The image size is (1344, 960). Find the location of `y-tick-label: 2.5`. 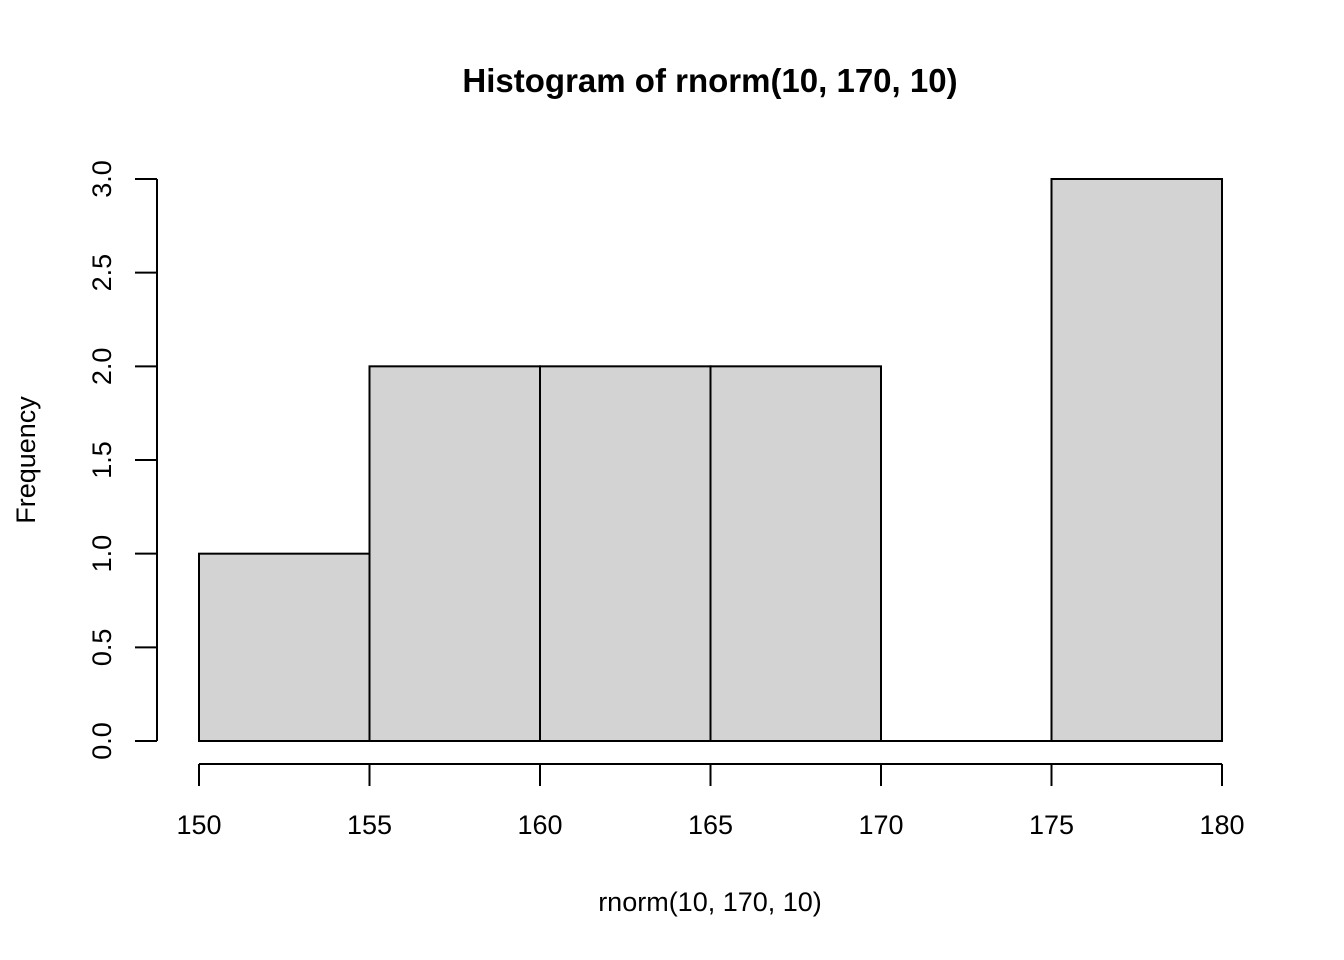

y-tick-label: 2.5 is located at coordinates (102, 273).